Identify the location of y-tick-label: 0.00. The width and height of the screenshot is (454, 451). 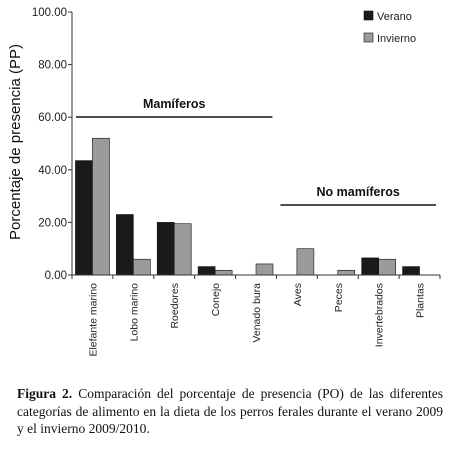
(56, 276).